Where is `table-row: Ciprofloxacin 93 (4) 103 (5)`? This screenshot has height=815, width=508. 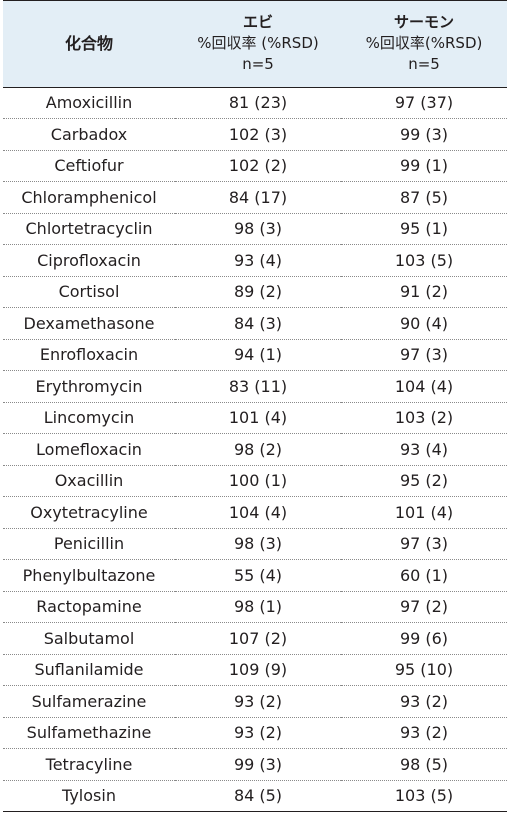
table-row: Ciprofloxacin 93 (4) 103 (5) is located at coordinates (255, 260).